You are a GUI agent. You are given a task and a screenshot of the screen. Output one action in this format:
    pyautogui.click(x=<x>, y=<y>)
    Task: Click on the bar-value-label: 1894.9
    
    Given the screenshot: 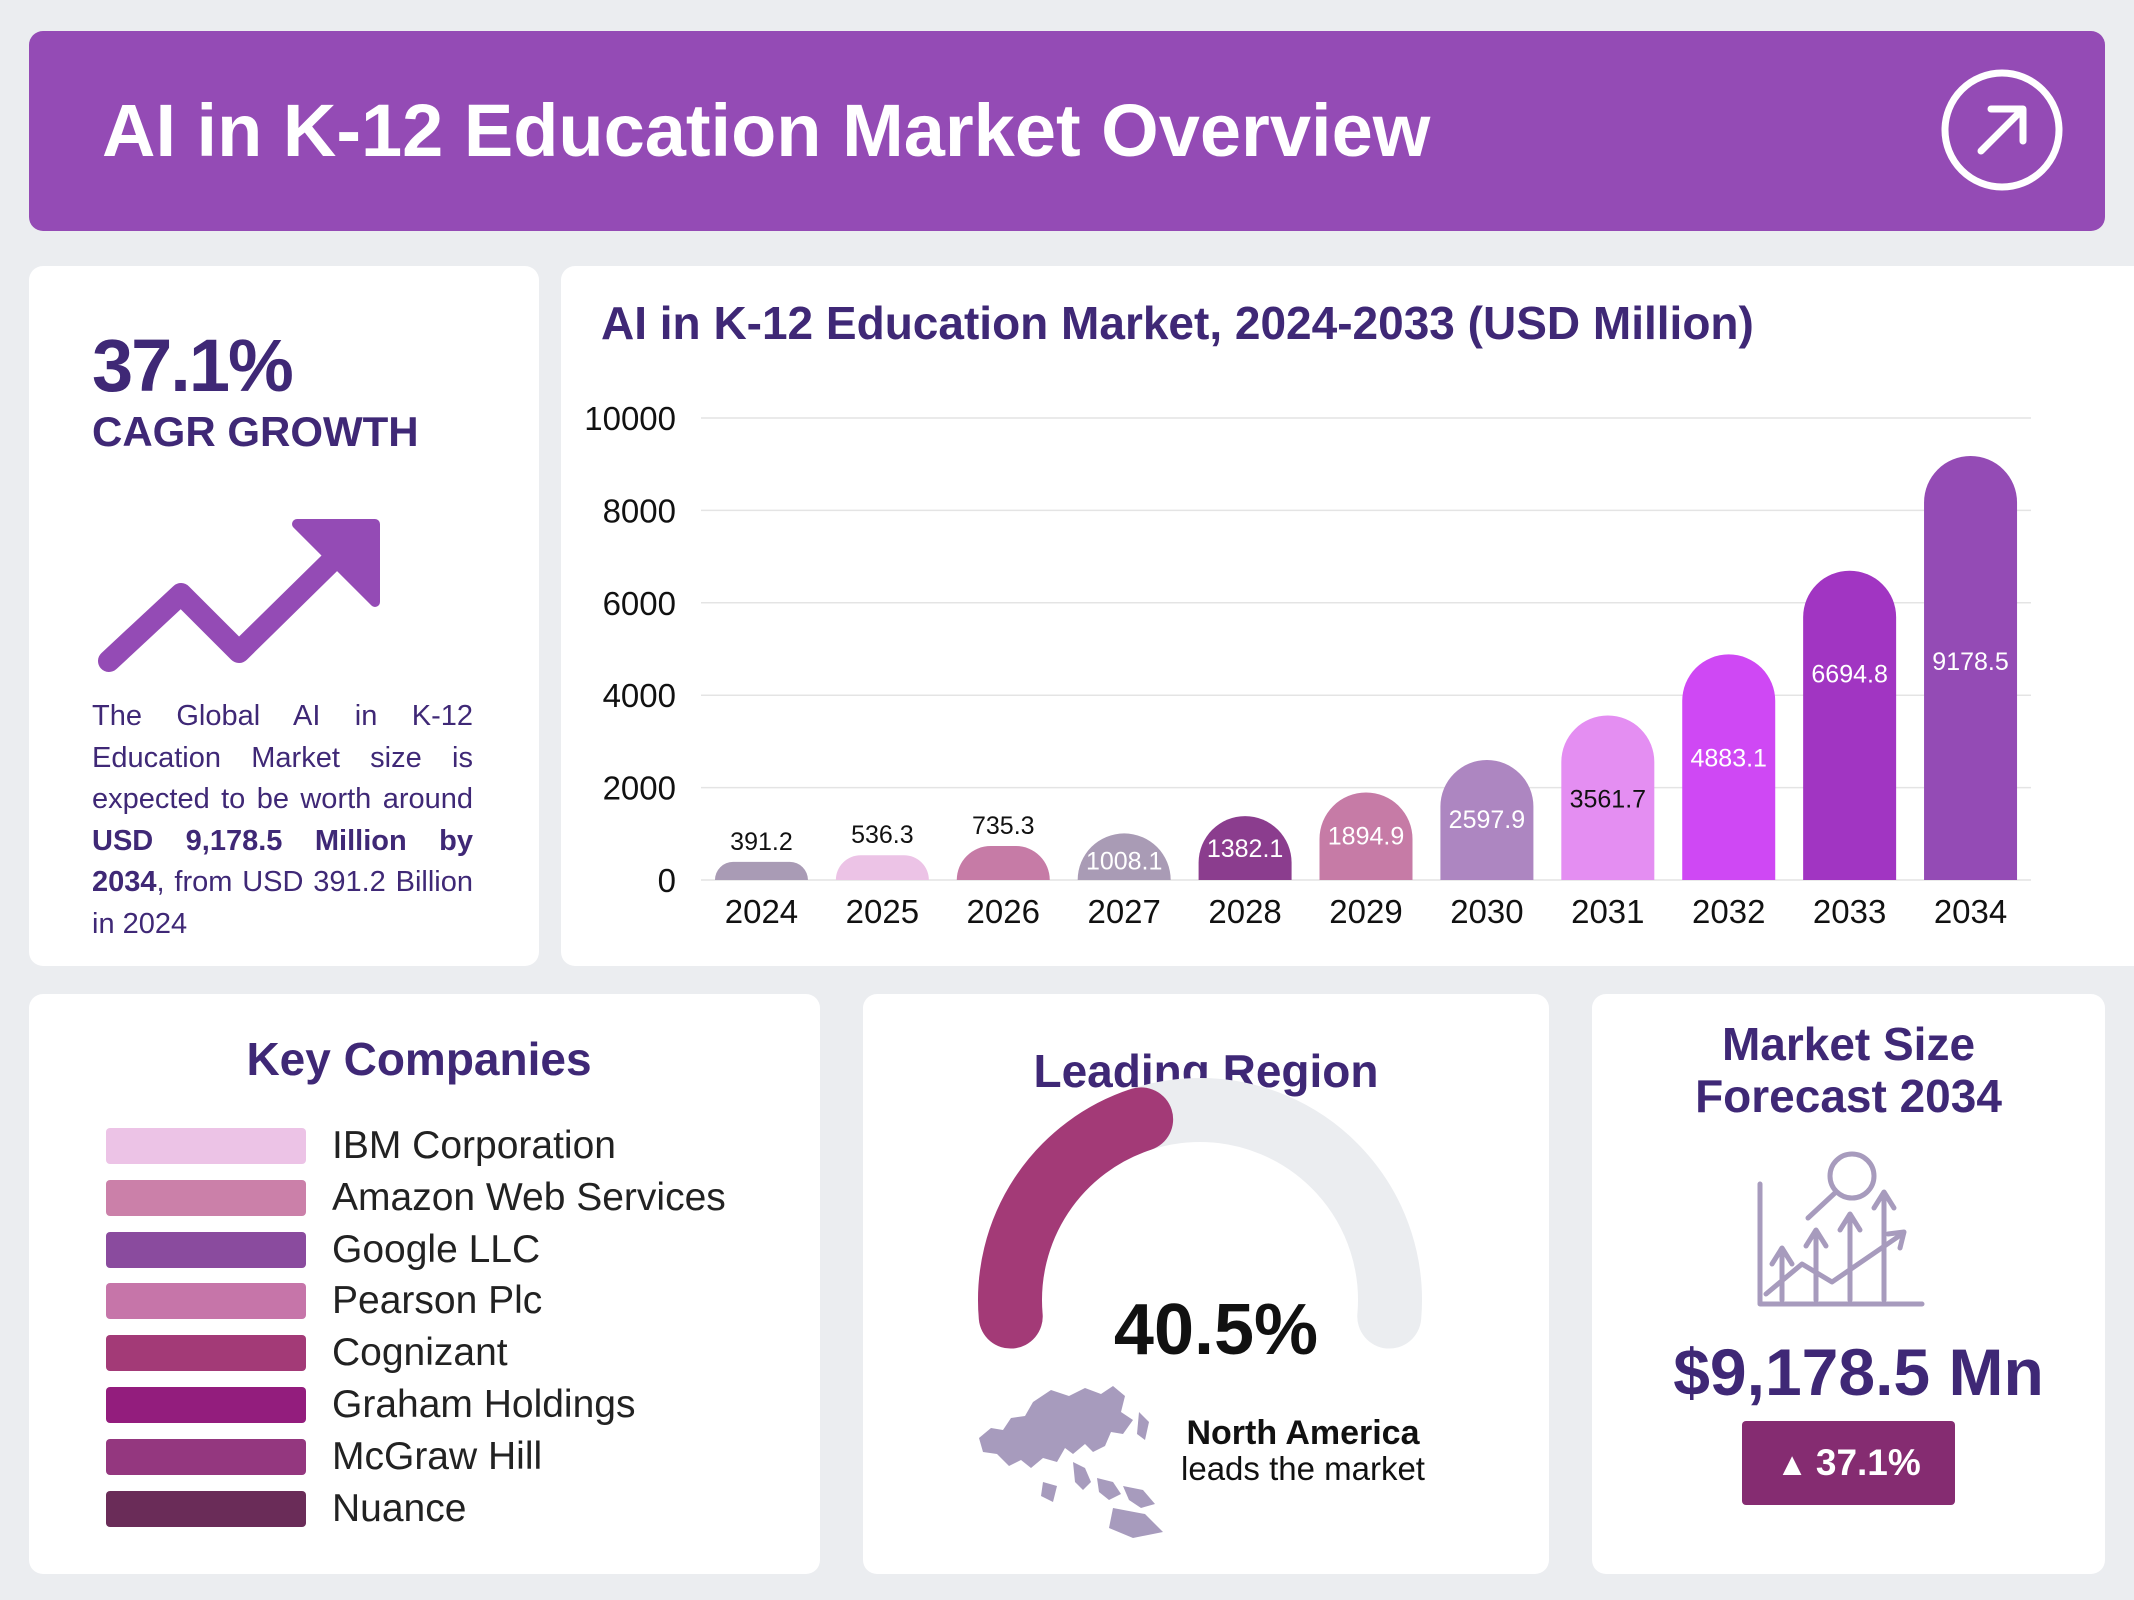 What is the action you would take?
    pyautogui.click(x=1366, y=836)
    